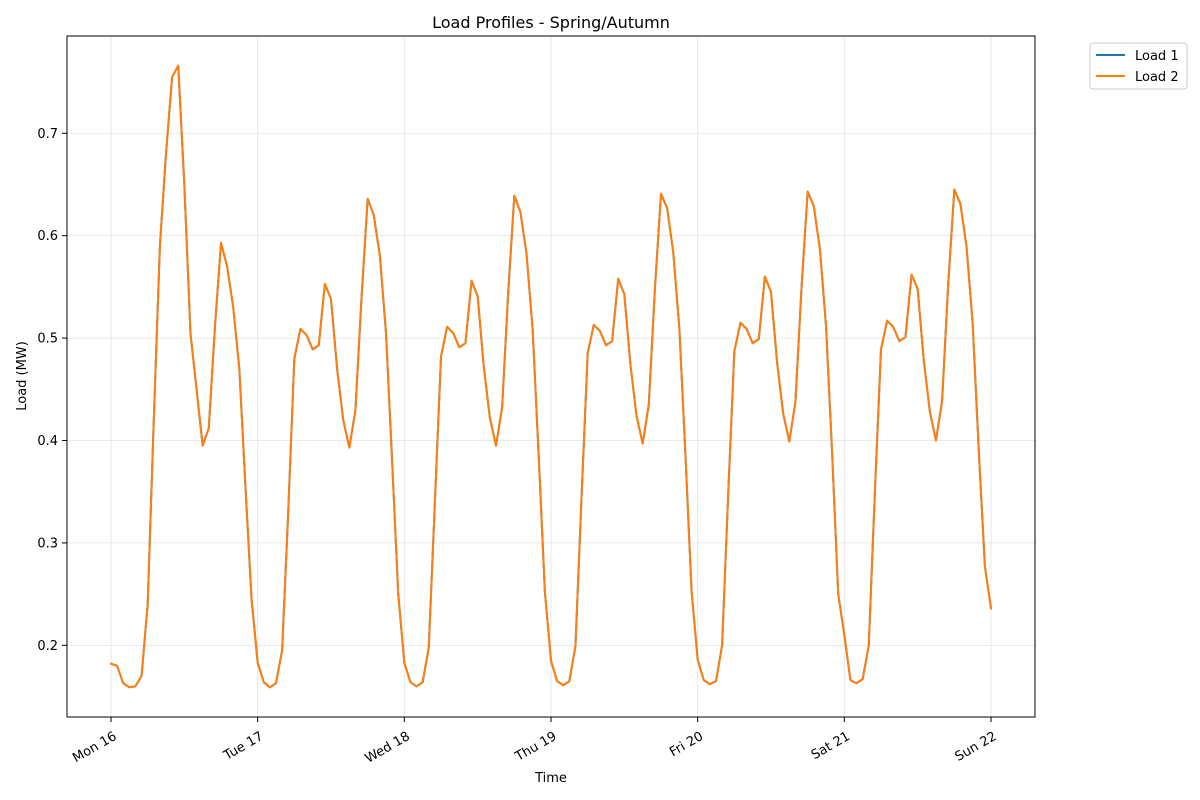  I want to click on x-axis-label: Time, so click(550, 778).